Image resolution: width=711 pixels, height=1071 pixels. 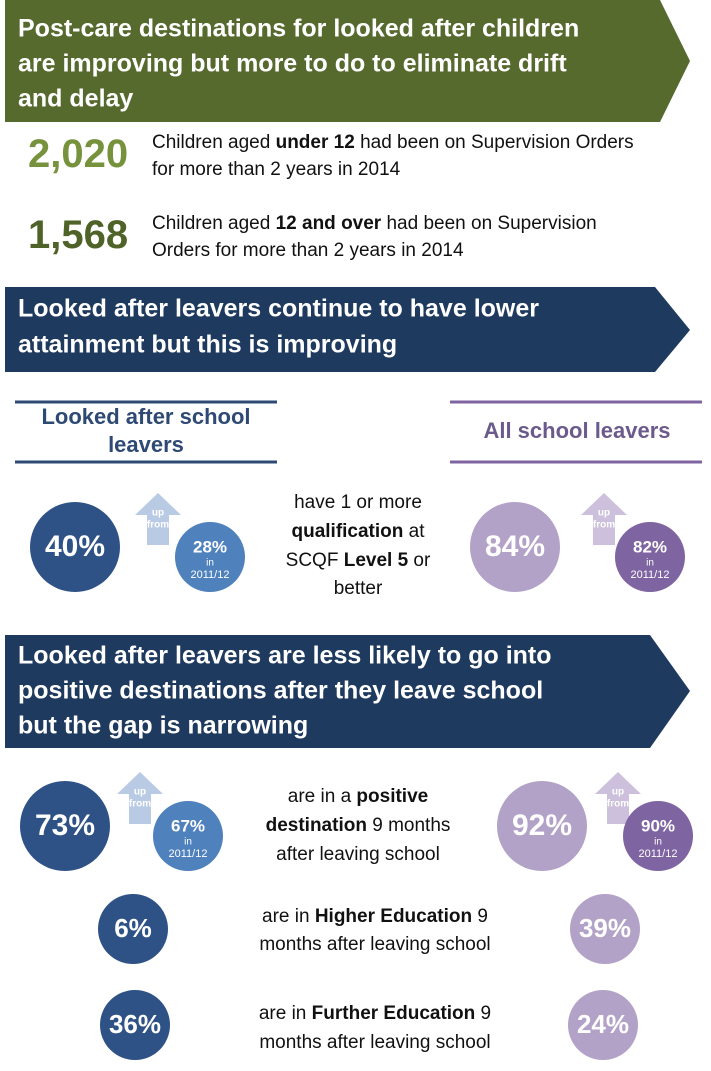 I want to click on bold-text: 12 and over, so click(x=329, y=223).